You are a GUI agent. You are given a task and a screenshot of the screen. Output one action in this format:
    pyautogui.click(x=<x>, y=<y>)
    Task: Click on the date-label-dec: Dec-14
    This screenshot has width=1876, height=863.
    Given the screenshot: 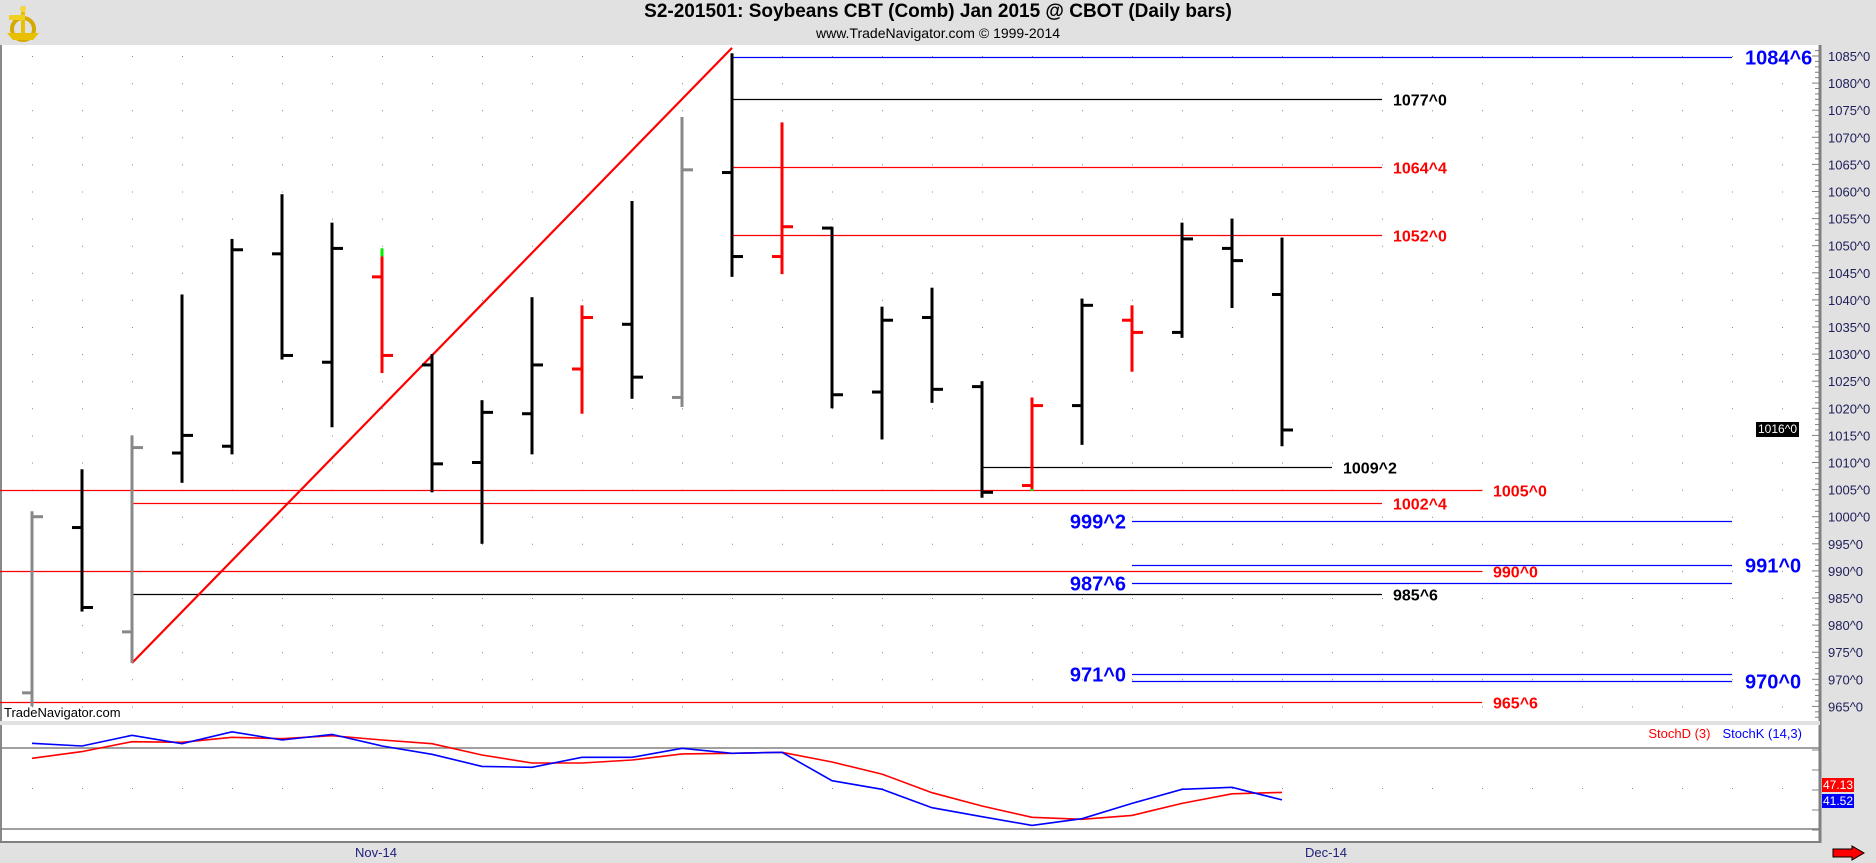 What is the action you would take?
    pyautogui.click(x=1326, y=852)
    